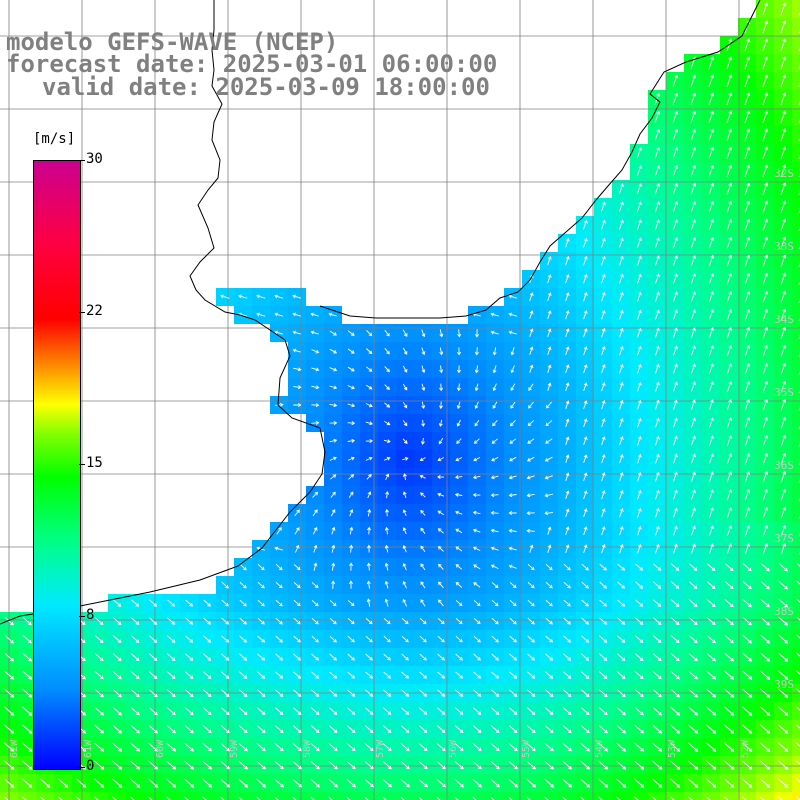 Image resolution: width=800 pixels, height=800 pixels. Describe the element at coordinates (784, 465) in the screenshot. I see `lat-label: 36S` at that location.